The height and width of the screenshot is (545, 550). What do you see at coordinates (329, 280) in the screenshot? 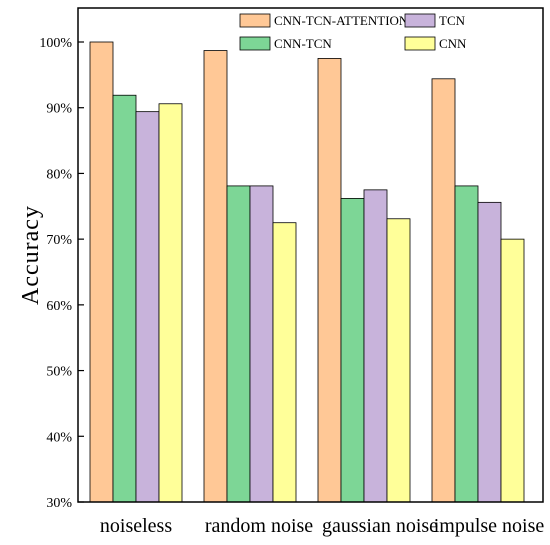
I see `bar-cnn-tcn-attention-gaussian-noise` at bounding box center [329, 280].